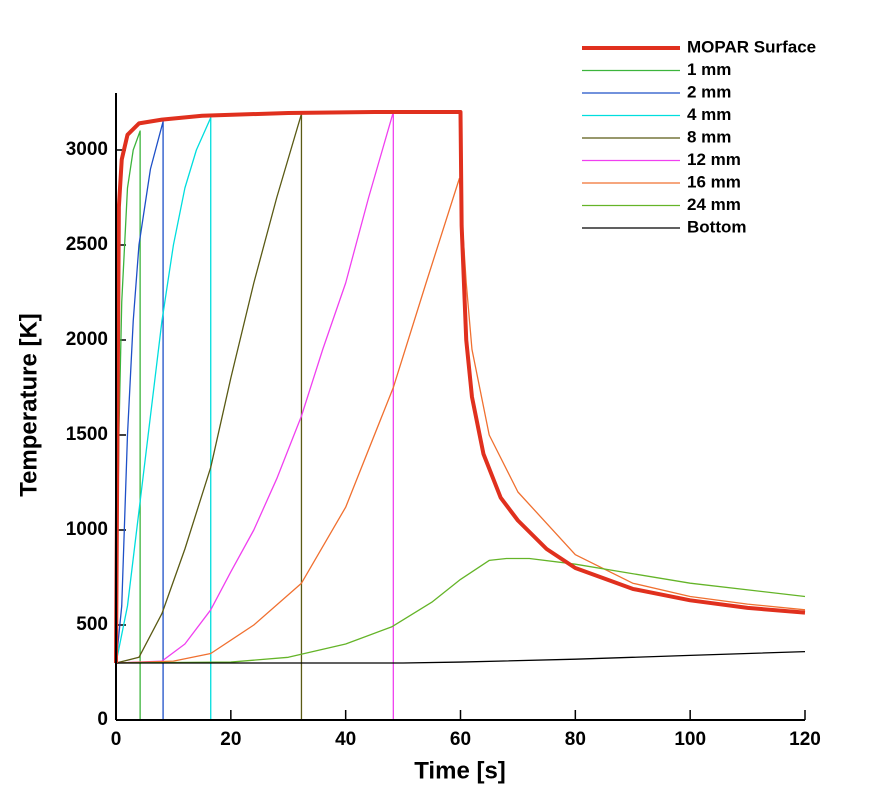  What do you see at coordinates (92, 624) in the screenshot?
I see `y-tick-label: 500` at bounding box center [92, 624].